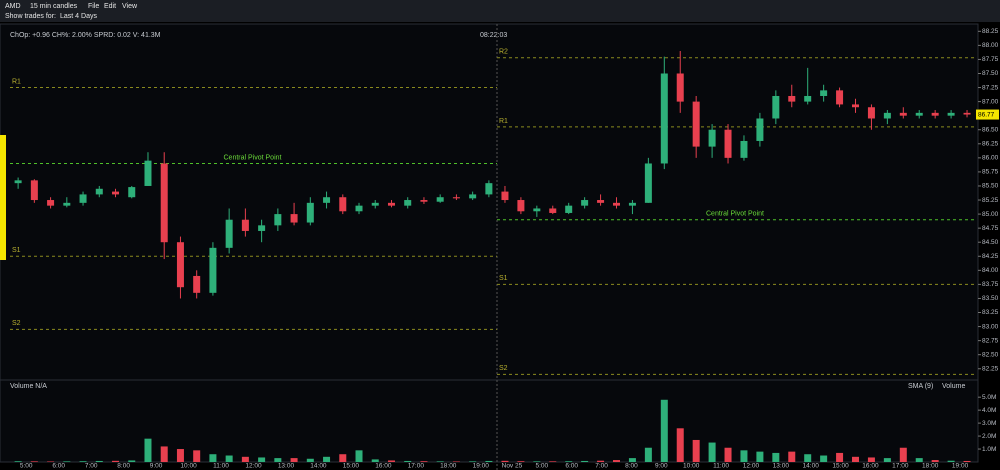  What do you see at coordinates (781, 466) in the screenshot?
I see `x-tick-label: 13:00` at bounding box center [781, 466].